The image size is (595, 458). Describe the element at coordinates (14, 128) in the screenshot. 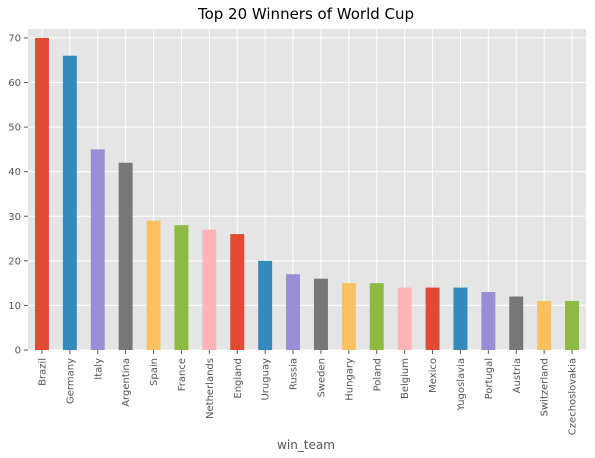

I see `y-tick-label: 50` at that location.